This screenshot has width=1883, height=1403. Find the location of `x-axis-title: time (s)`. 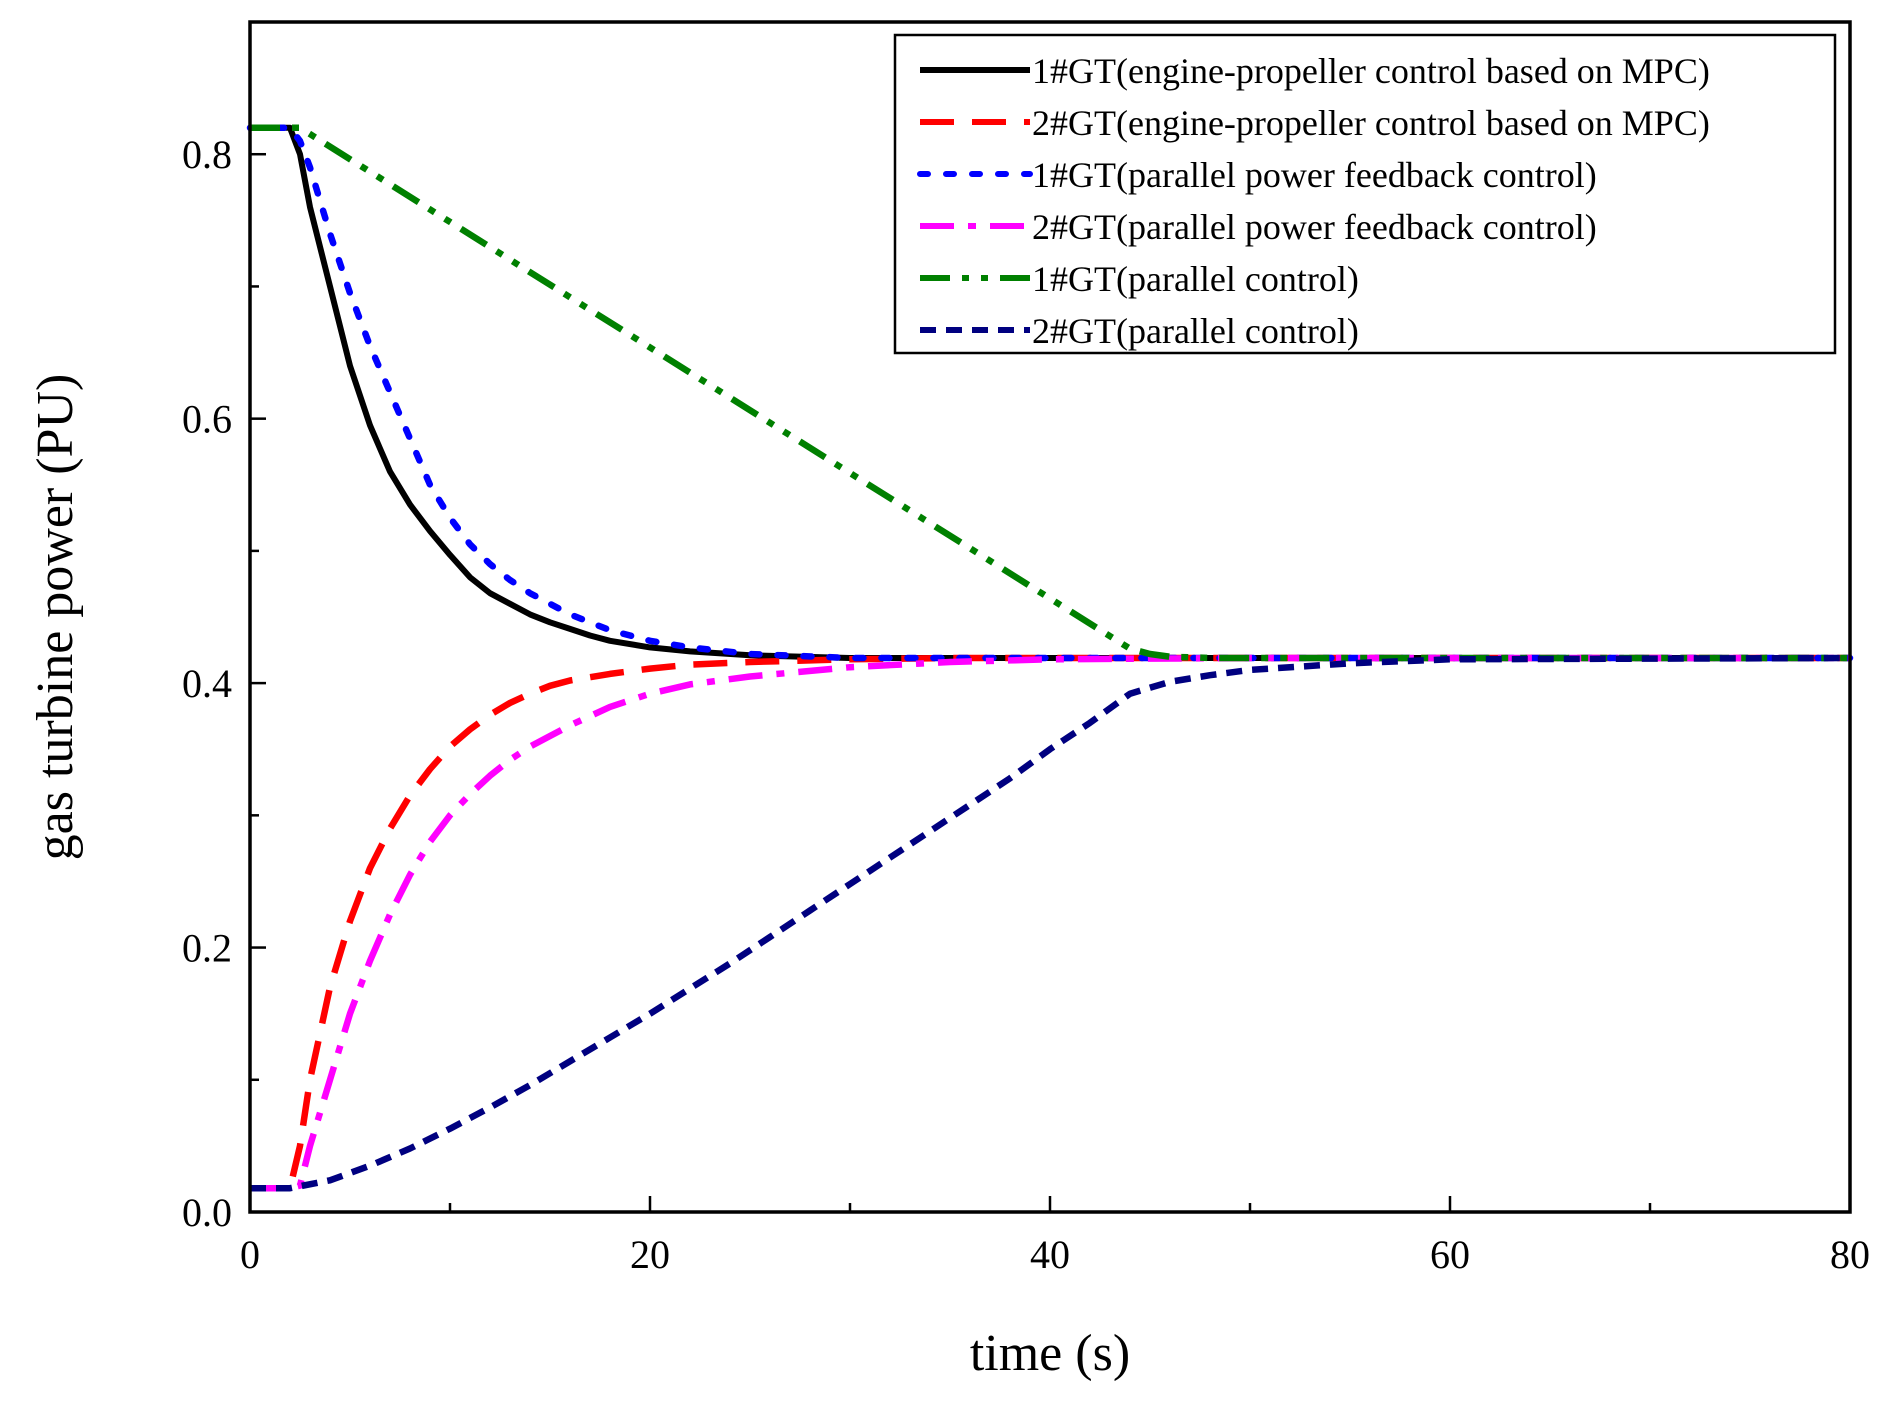

x-axis-title: time (s) is located at coordinates (1050, 1353).